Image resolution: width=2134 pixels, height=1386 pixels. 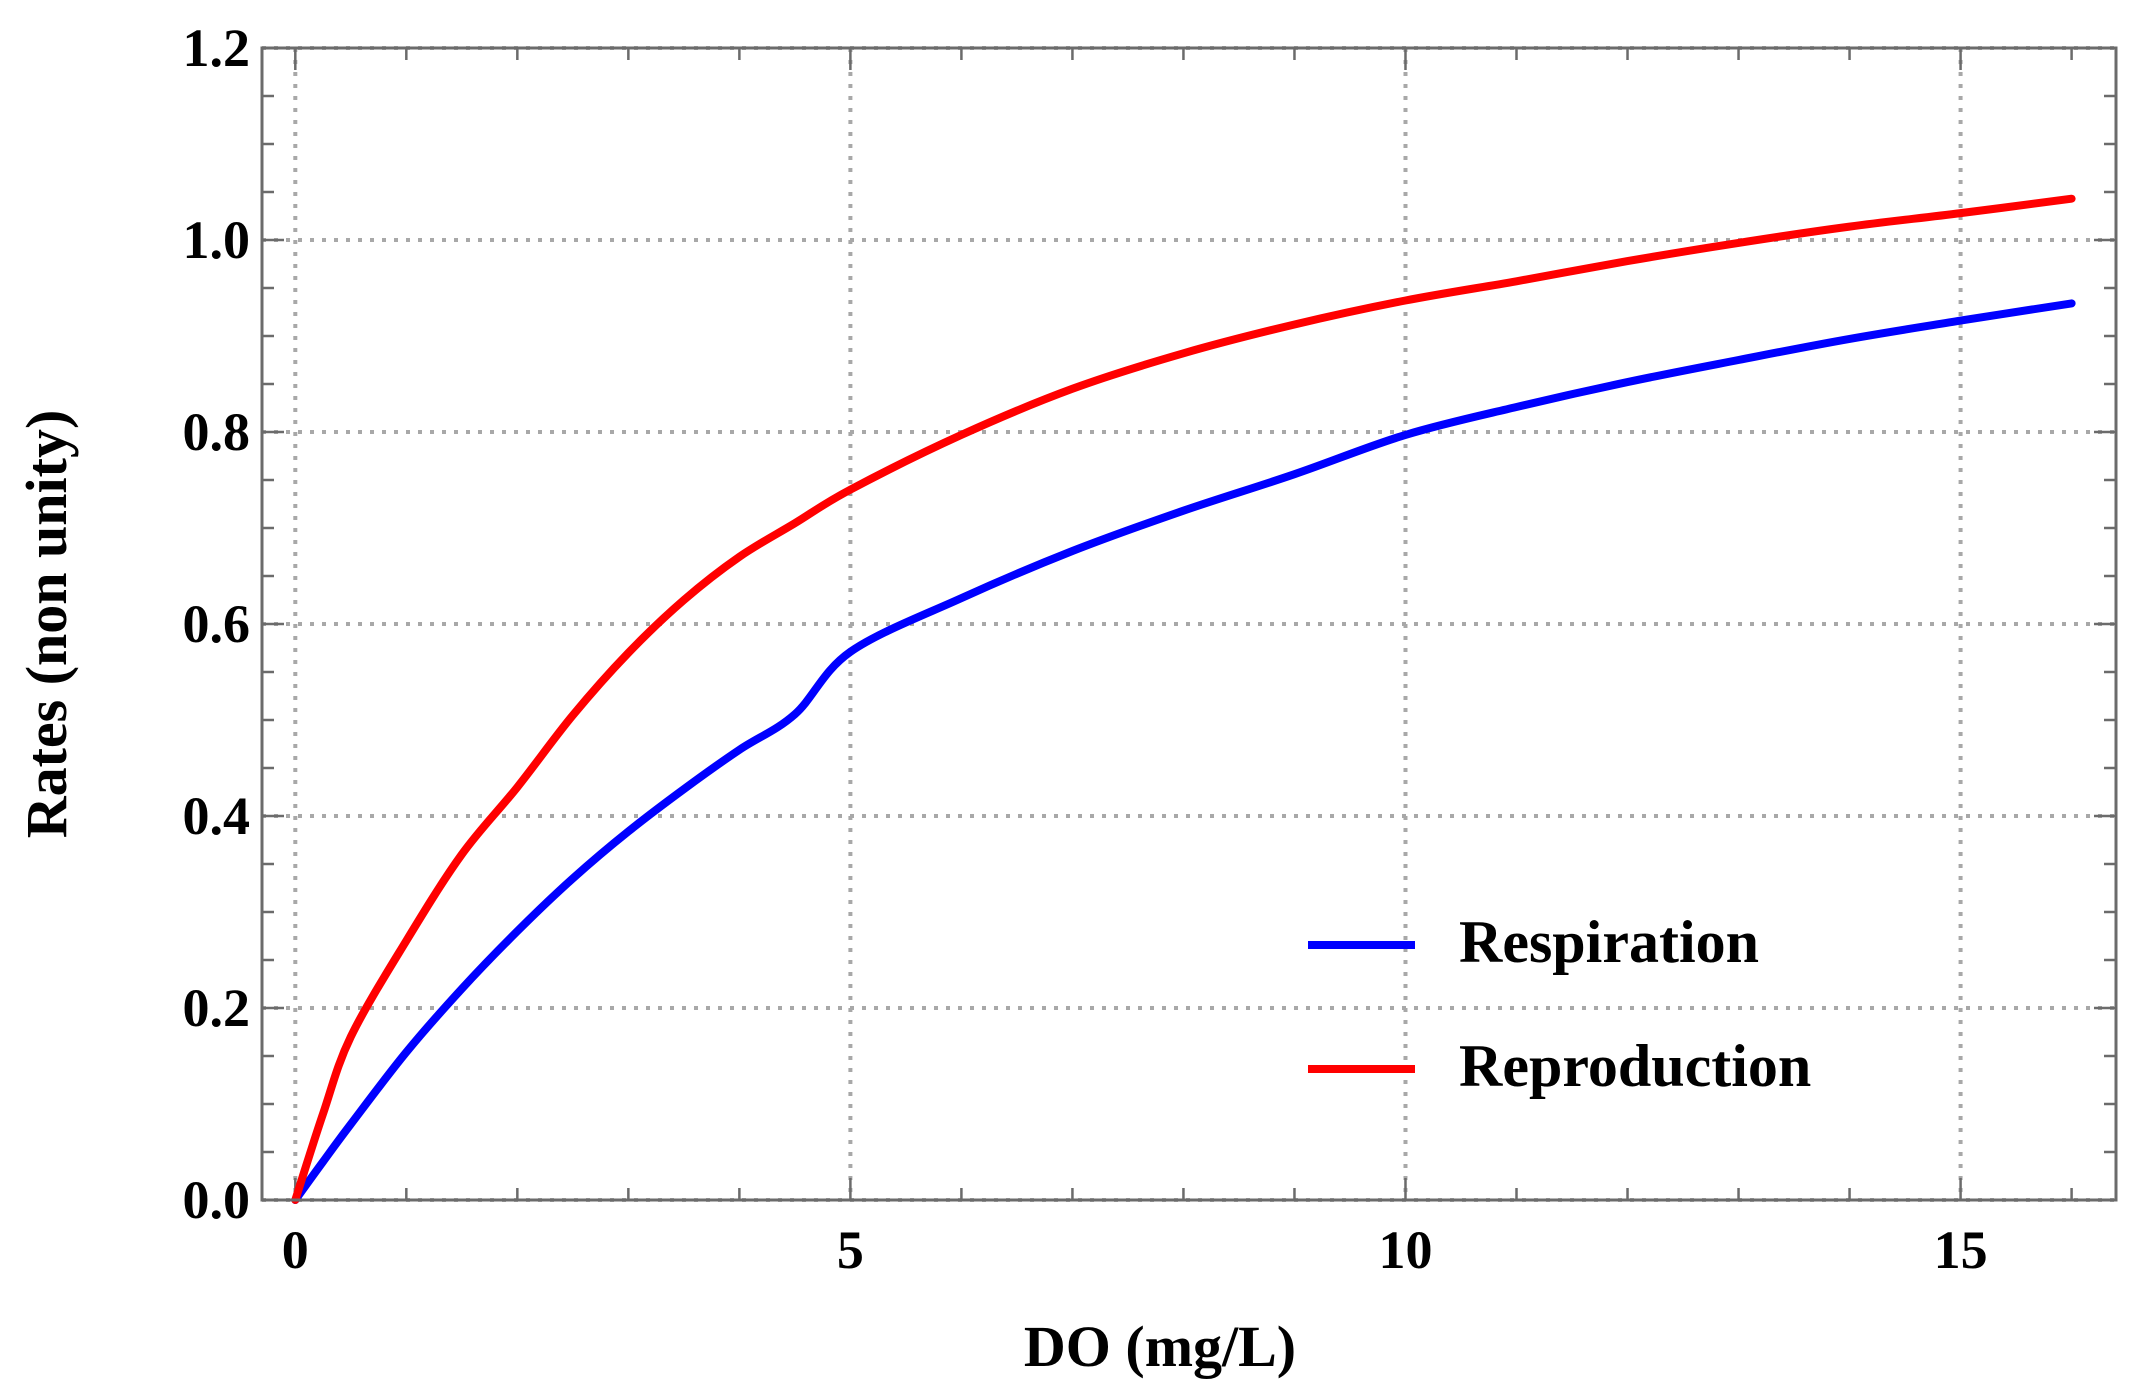 I want to click on legend-label-reproduction: Reproduction, so click(x=1635, y=1066).